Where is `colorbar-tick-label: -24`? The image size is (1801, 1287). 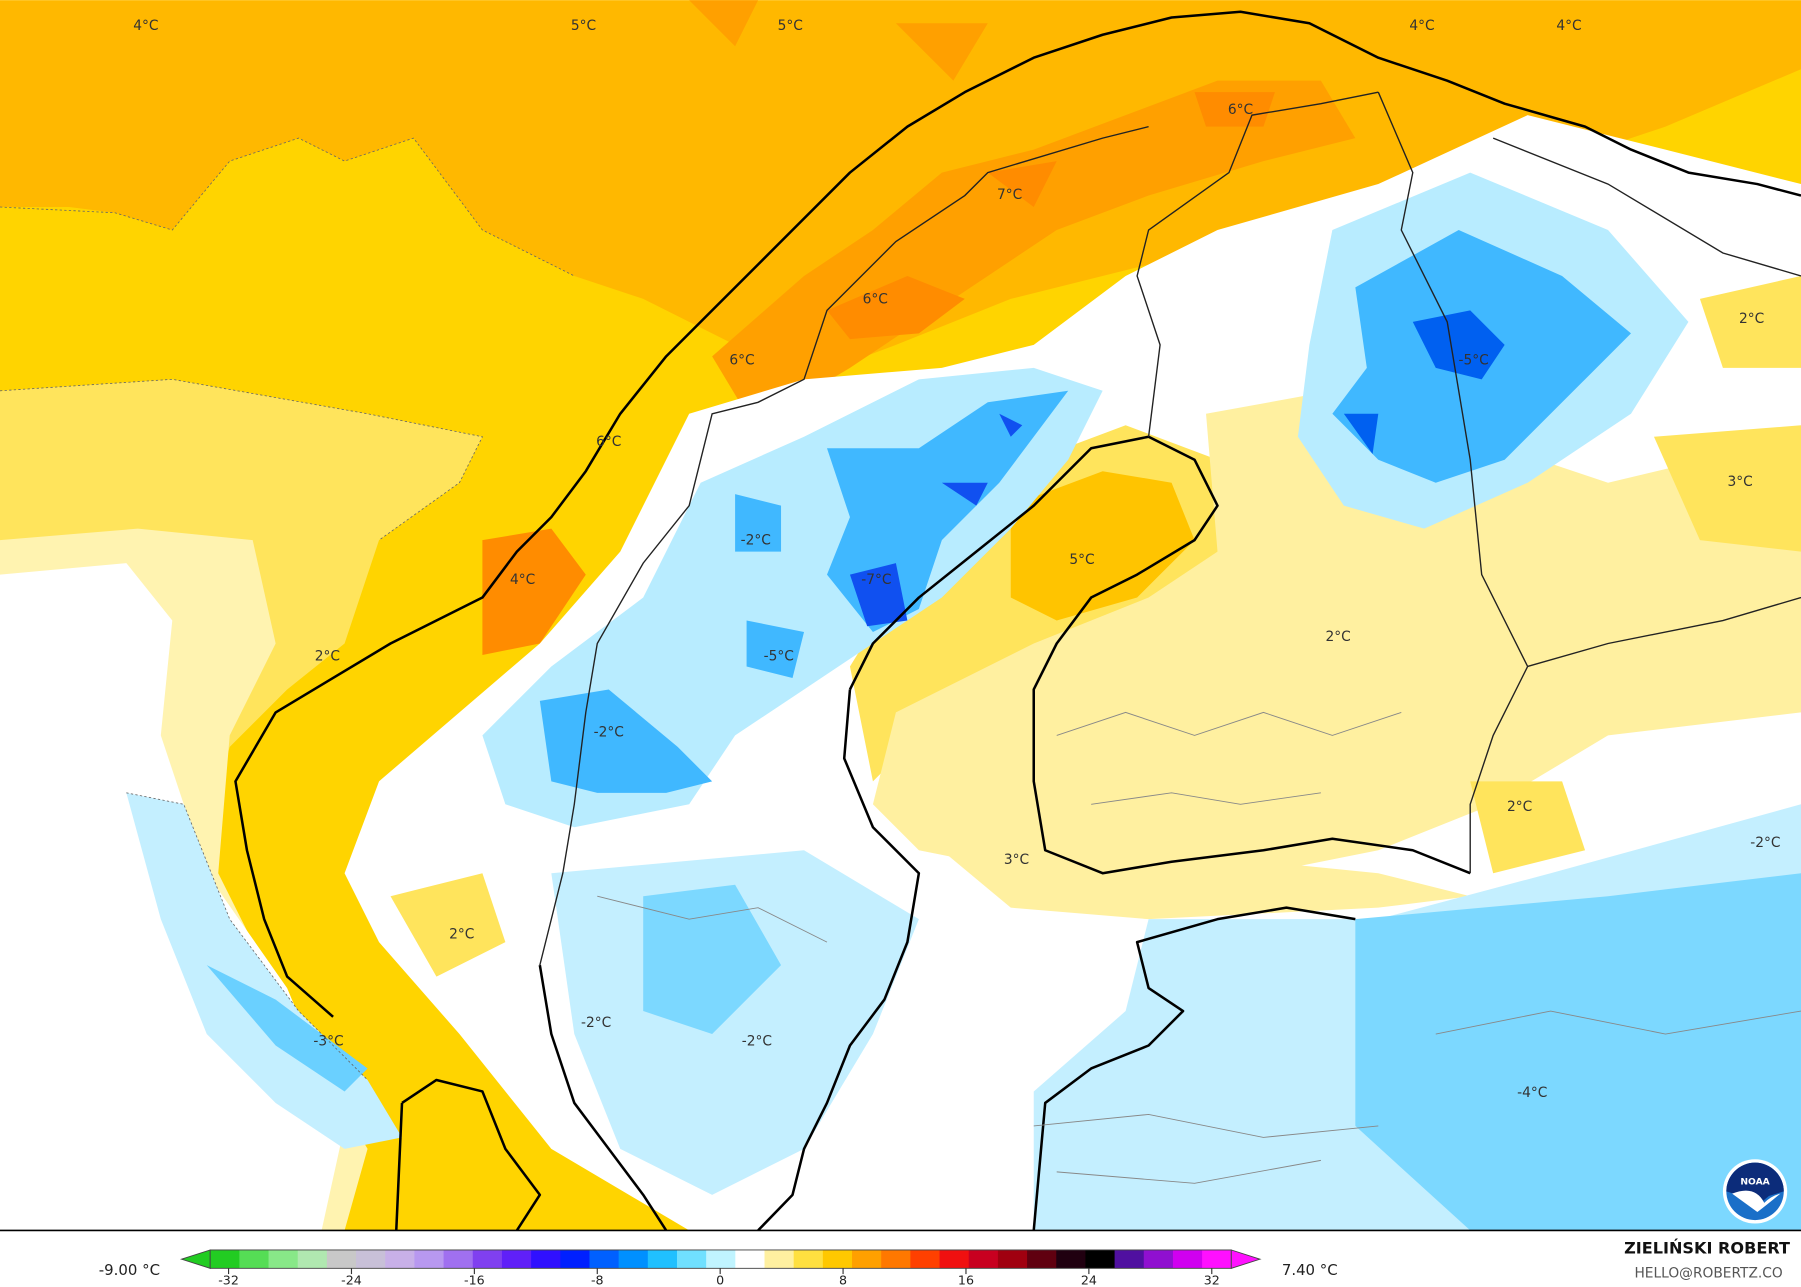 colorbar-tick-label: -24 is located at coordinates (351, 1279).